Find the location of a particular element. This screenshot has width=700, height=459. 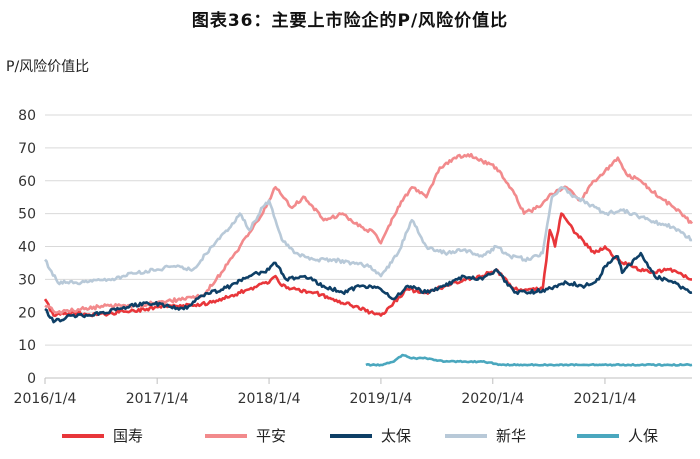

y-tick-label: 10 is located at coordinates (27, 346).